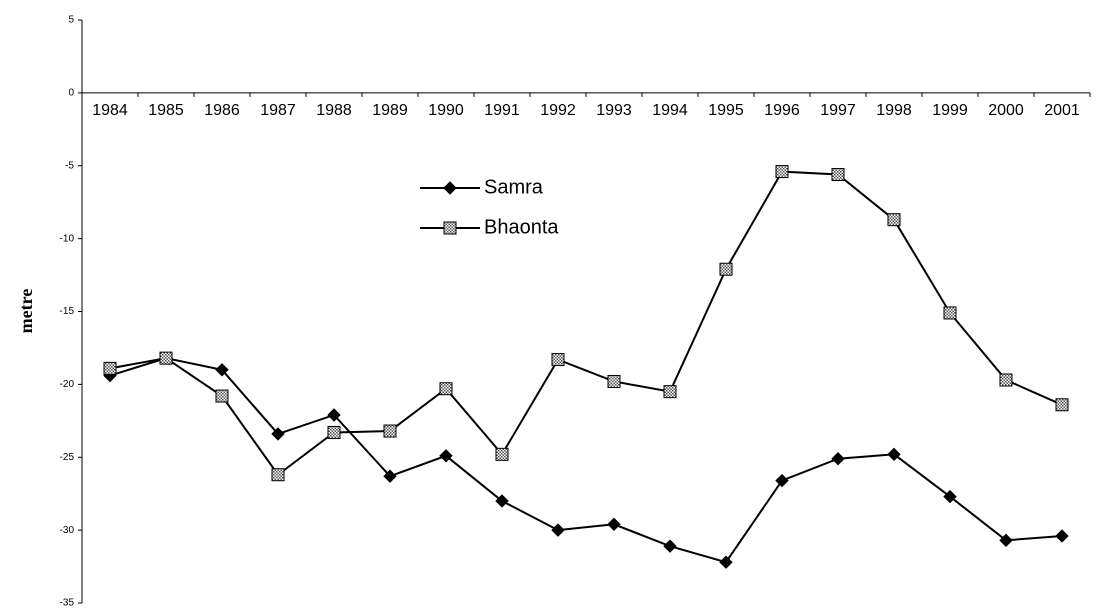  Describe the element at coordinates (521, 227) in the screenshot. I see `legend-label: Bhaonta` at that location.